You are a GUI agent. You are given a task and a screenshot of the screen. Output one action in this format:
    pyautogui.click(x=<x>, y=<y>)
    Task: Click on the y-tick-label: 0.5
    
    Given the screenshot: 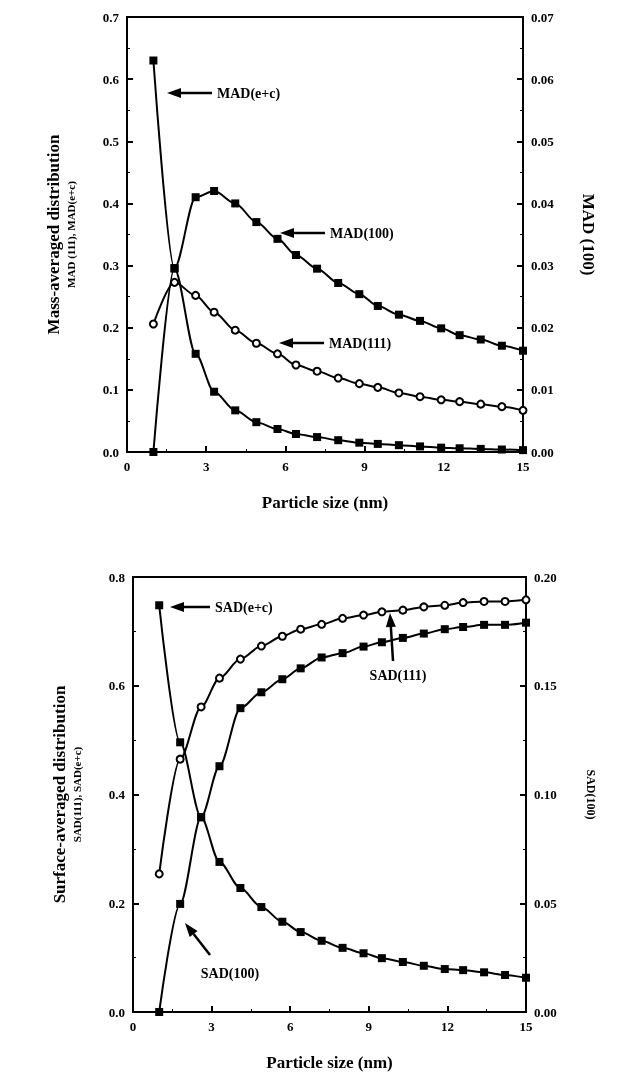 What is the action you would take?
    pyautogui.click(x=111, y=141)
    